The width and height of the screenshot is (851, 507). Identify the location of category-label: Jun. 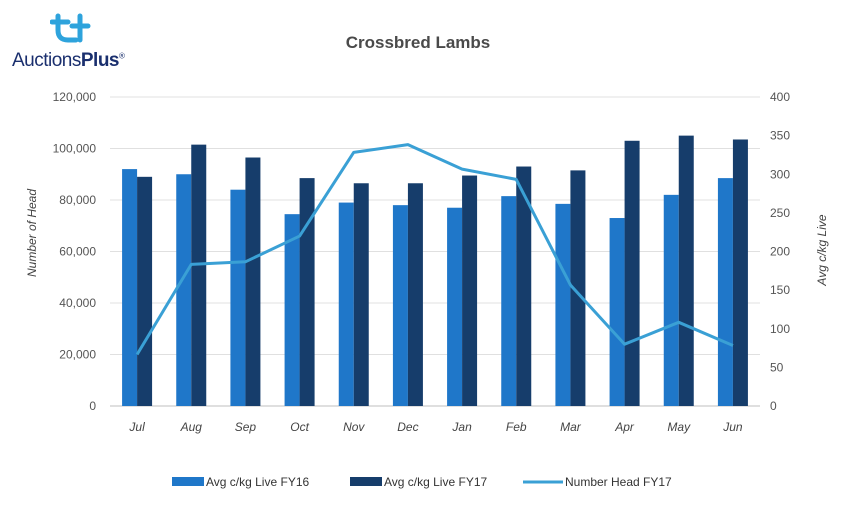
(732, 427).